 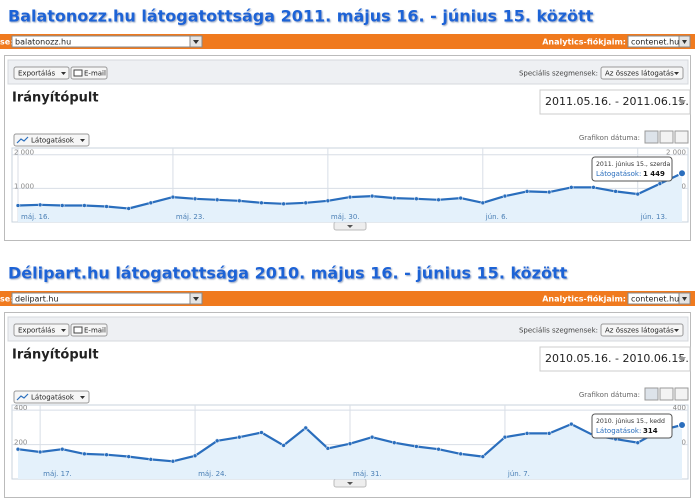 I want to click on y-tick-label: 2 000, so click(x=676, y=153).